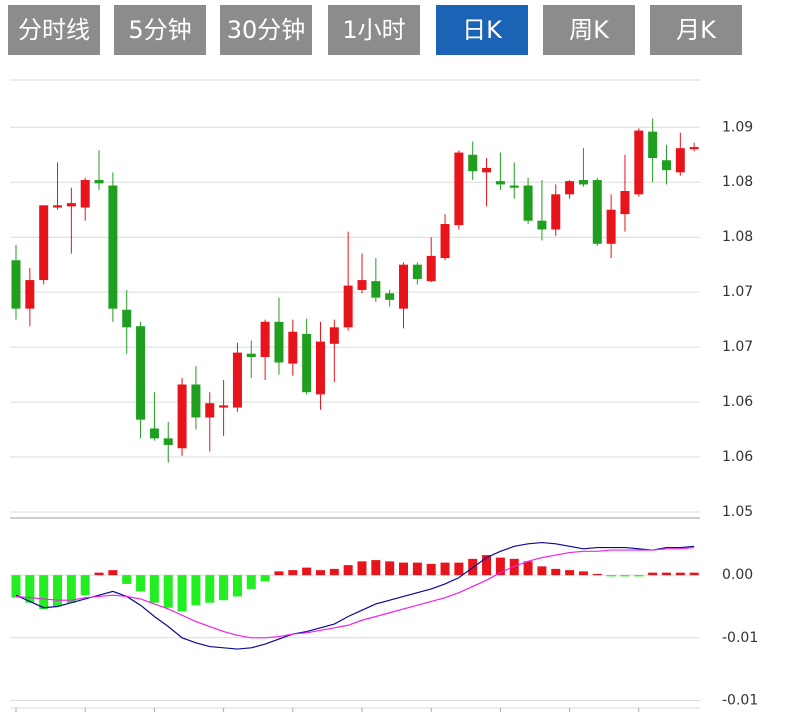  Describe the element at coordinates (54, 30) in the screenshot. I see `tab: 分时线` at that location.